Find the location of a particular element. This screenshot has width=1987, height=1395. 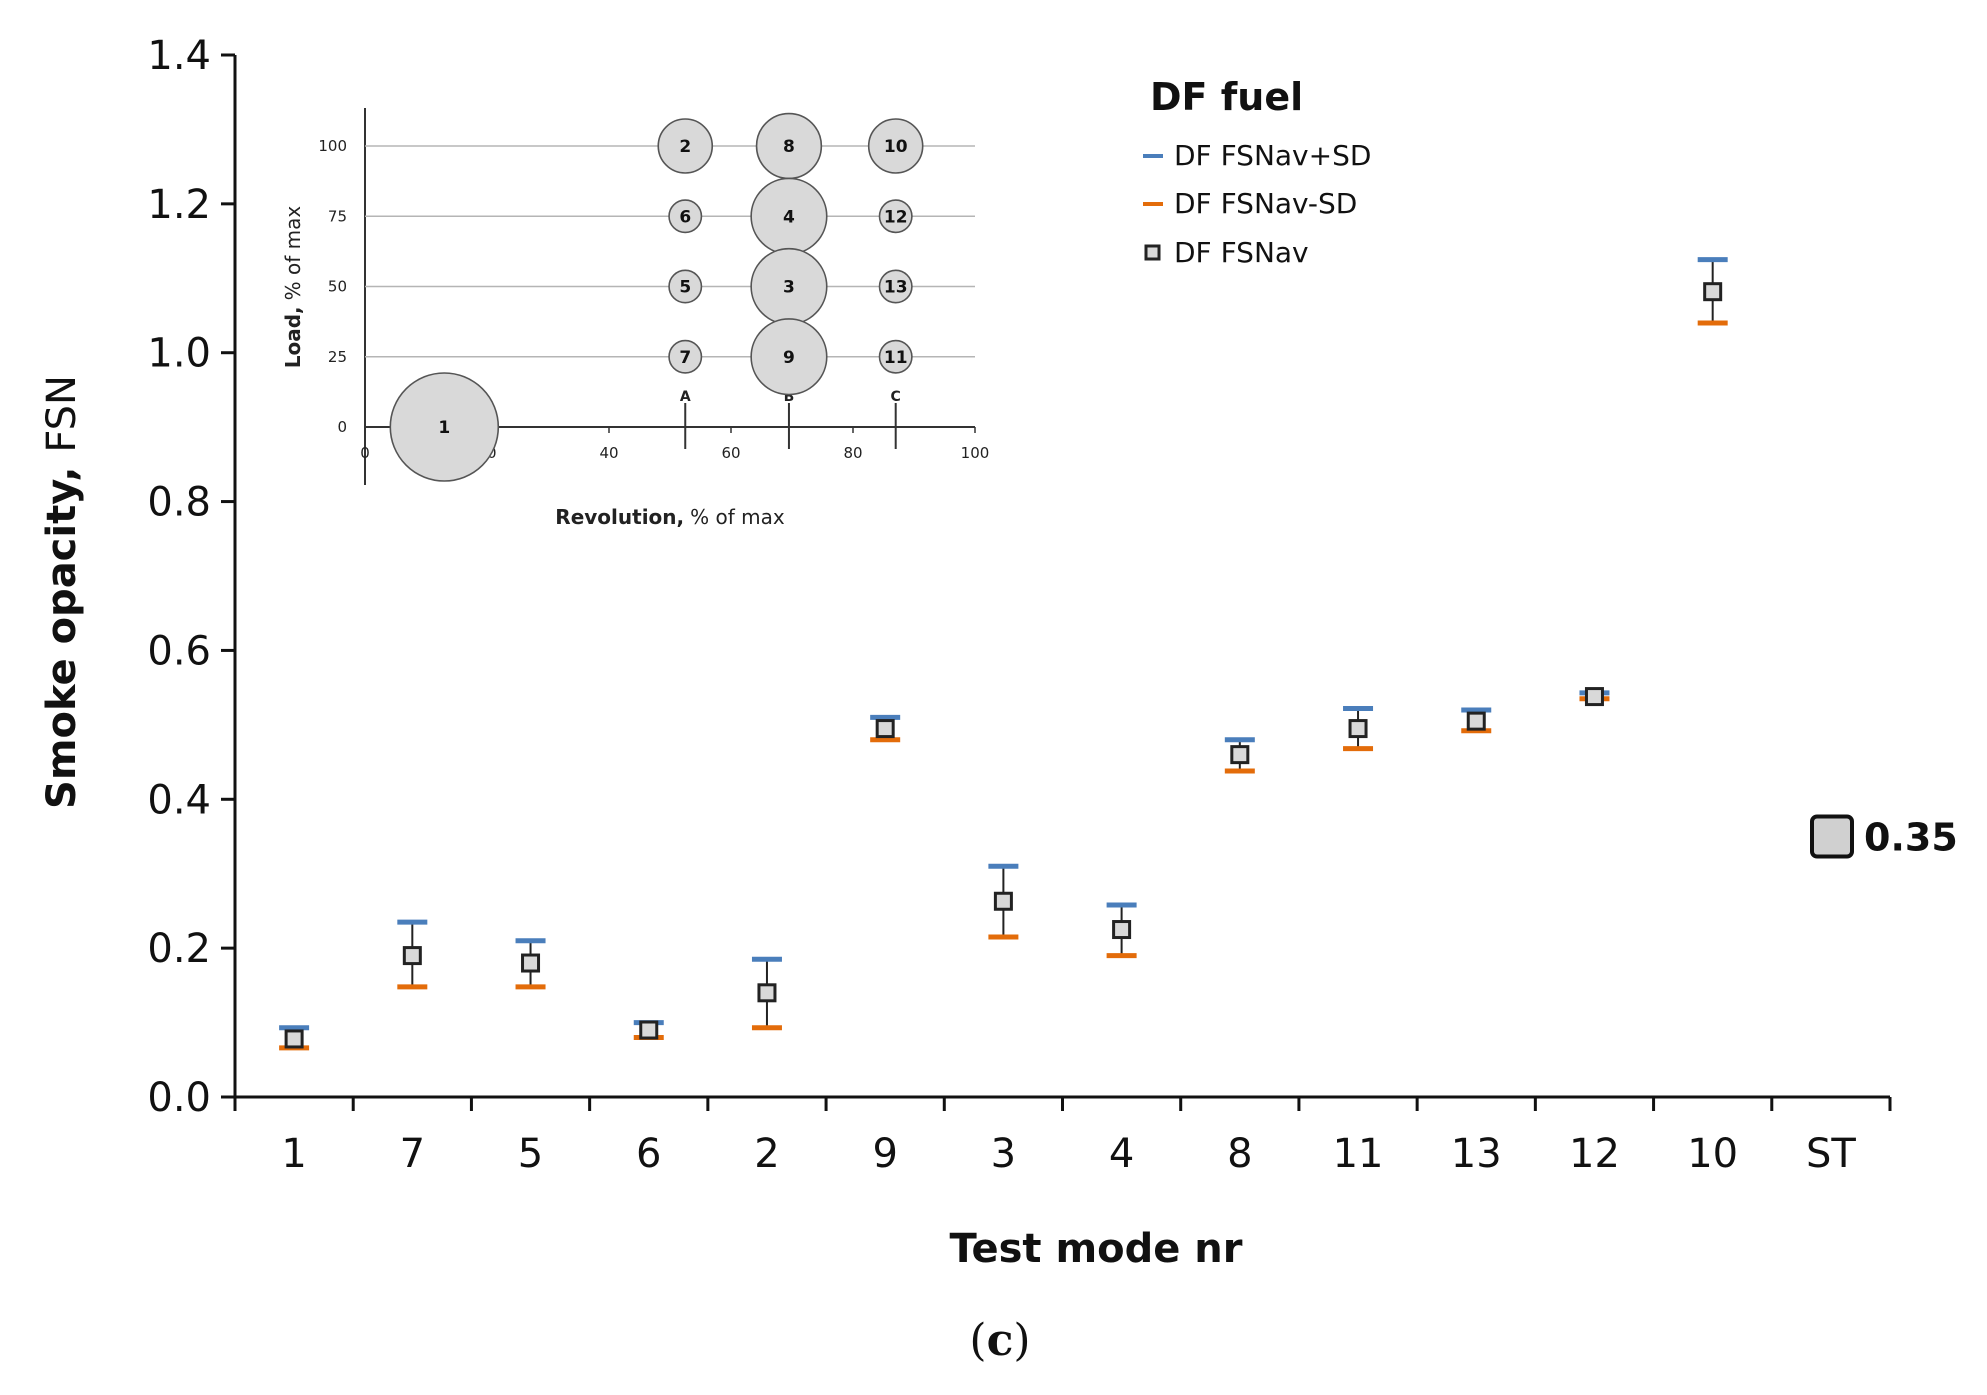

inset-x-title-unit: % of max is located at coordinates (737, 517).